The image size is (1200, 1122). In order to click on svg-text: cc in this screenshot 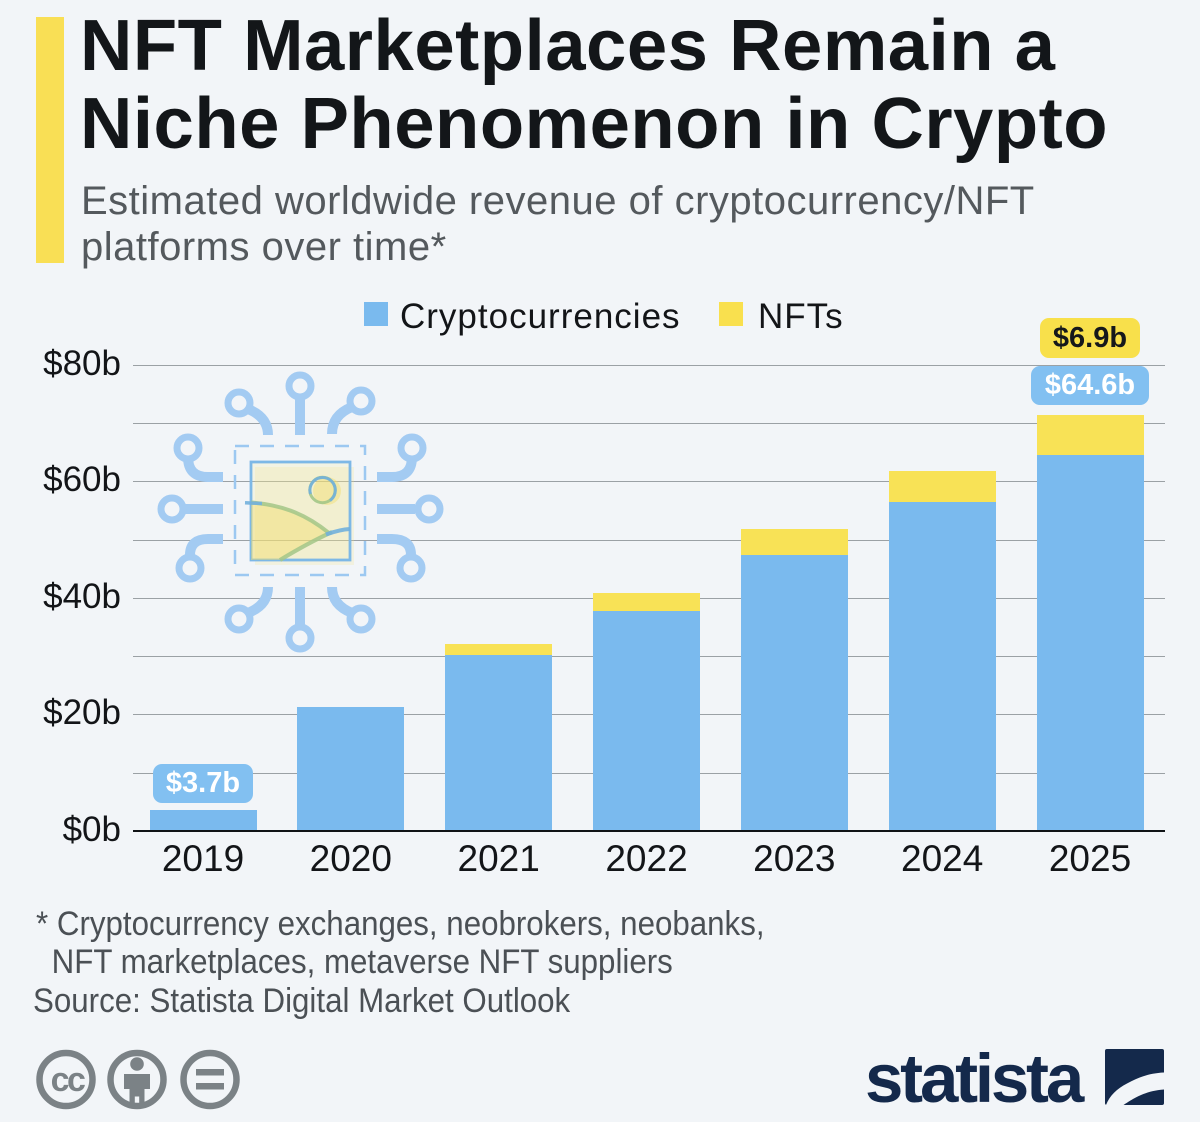, I will do `click(68, 1080)`.